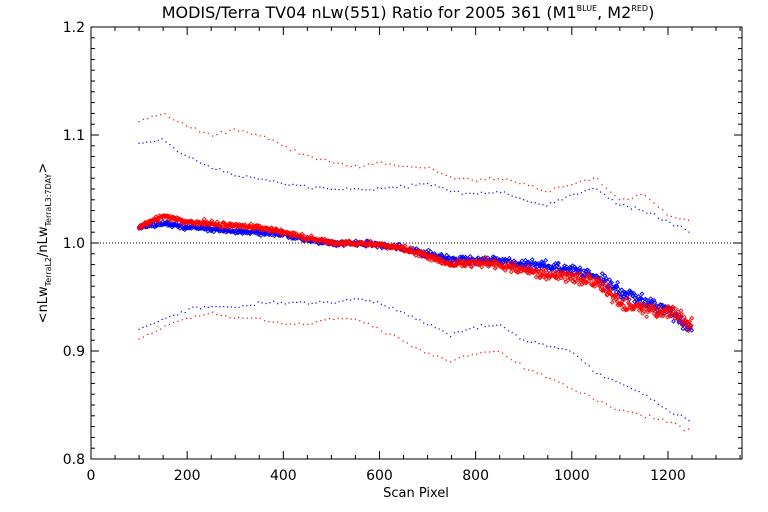 The width and height of the screenshot is (768, 512). I want to click on y-tick-label: 0.9, so click(74, 352).